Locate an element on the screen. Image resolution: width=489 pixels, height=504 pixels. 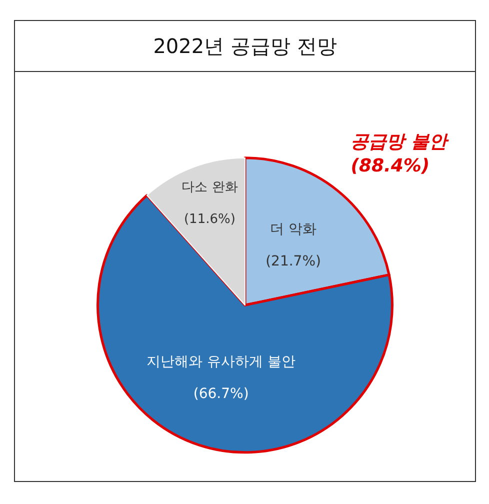
slice-label: 더 악화 is located at coordinates (293, 230).